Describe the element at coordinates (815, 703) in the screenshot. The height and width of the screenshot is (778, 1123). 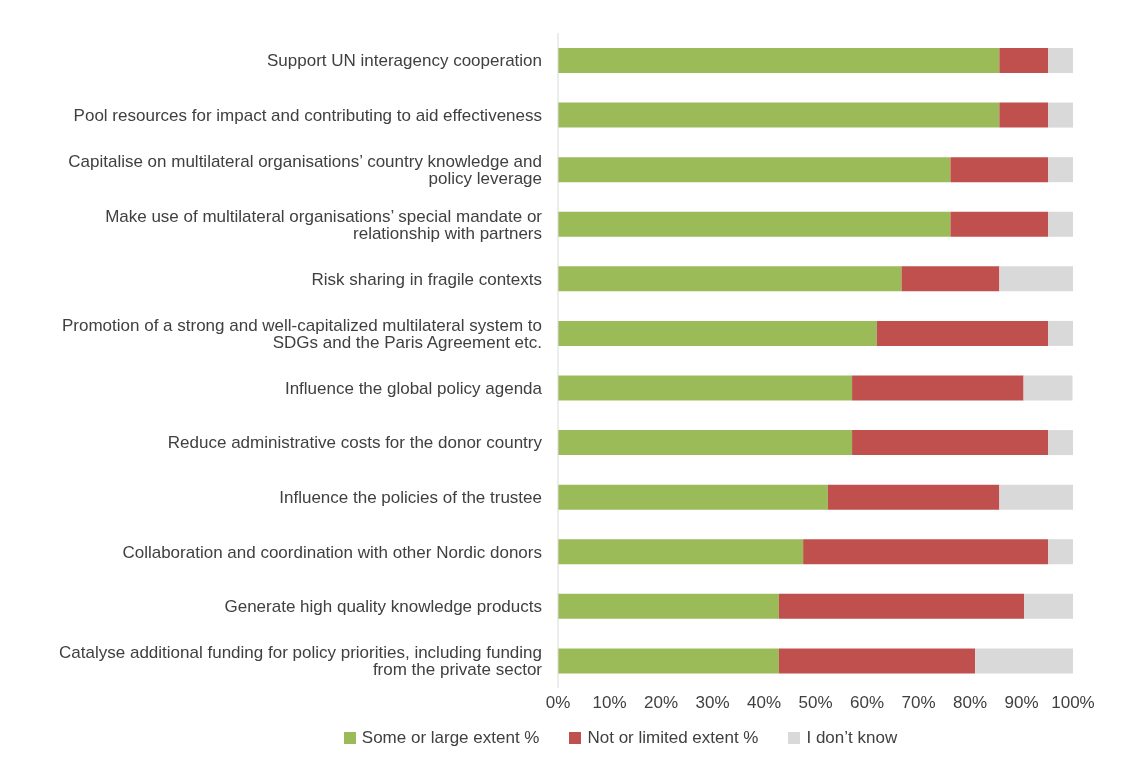
I see `x-tick-label: 50%` at that location.